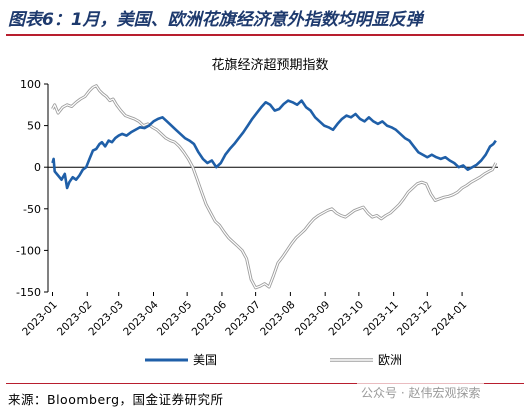 The height and width of the screenshot is (412, 528). I want to click on x-tick-label: 2023-10, so click(347, 319).